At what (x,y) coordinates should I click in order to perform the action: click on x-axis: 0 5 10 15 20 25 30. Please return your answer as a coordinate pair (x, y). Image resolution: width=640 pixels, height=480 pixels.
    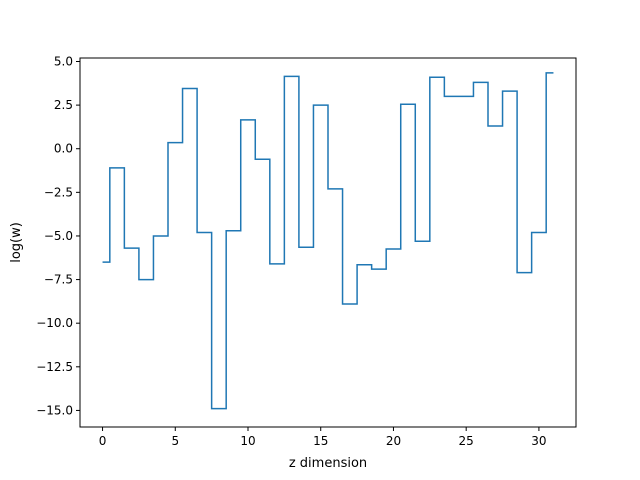
    Looking at the image, I should click on (323, 437).